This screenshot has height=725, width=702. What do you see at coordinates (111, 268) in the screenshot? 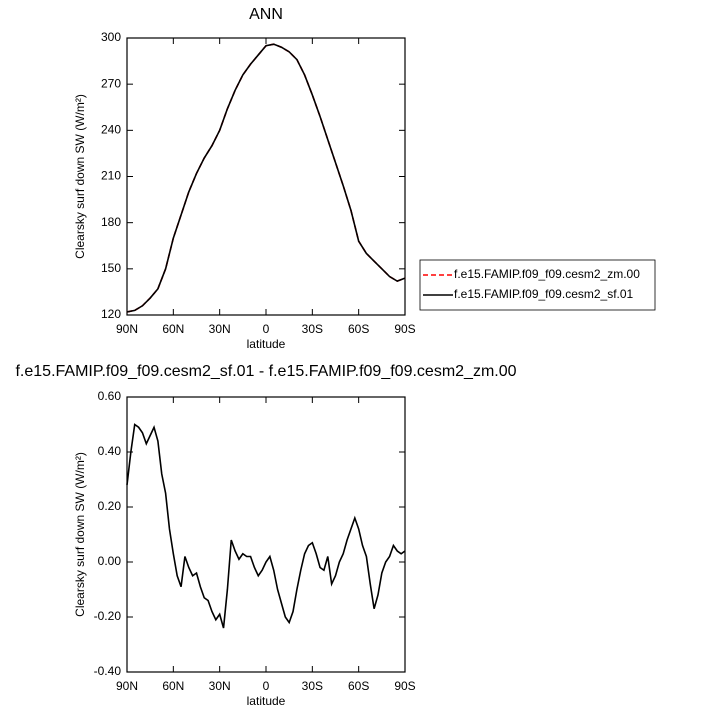
I see `y-tick-label: 150` at bounding box center [111, 268].